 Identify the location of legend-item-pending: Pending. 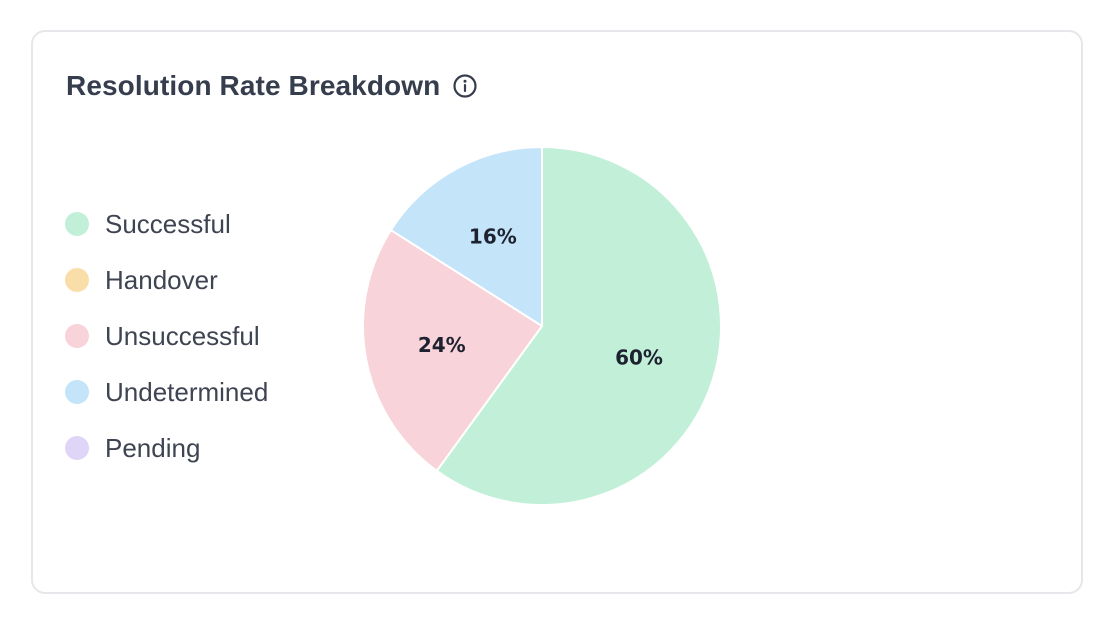
(166, 448).